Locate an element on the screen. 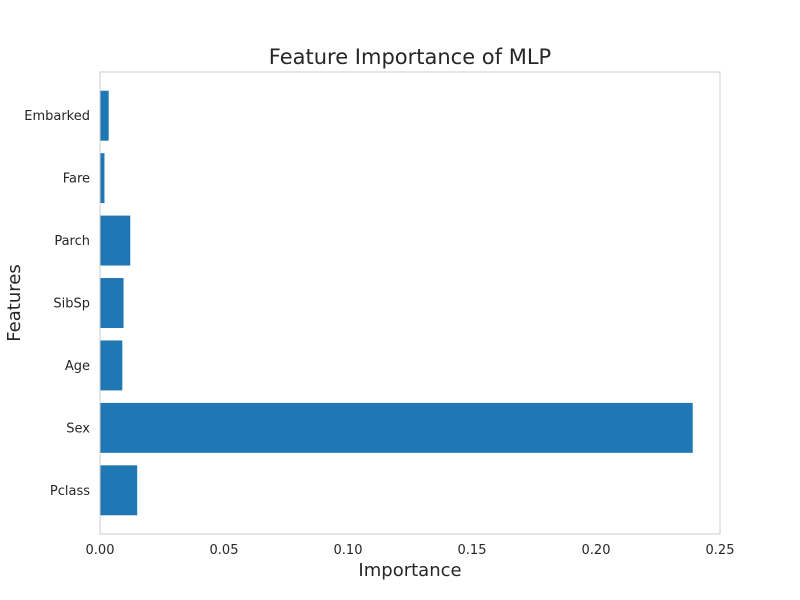 This screenshot has width=800, height=600. x-tick-label: 0.00 is located at coordinates (100, 550).